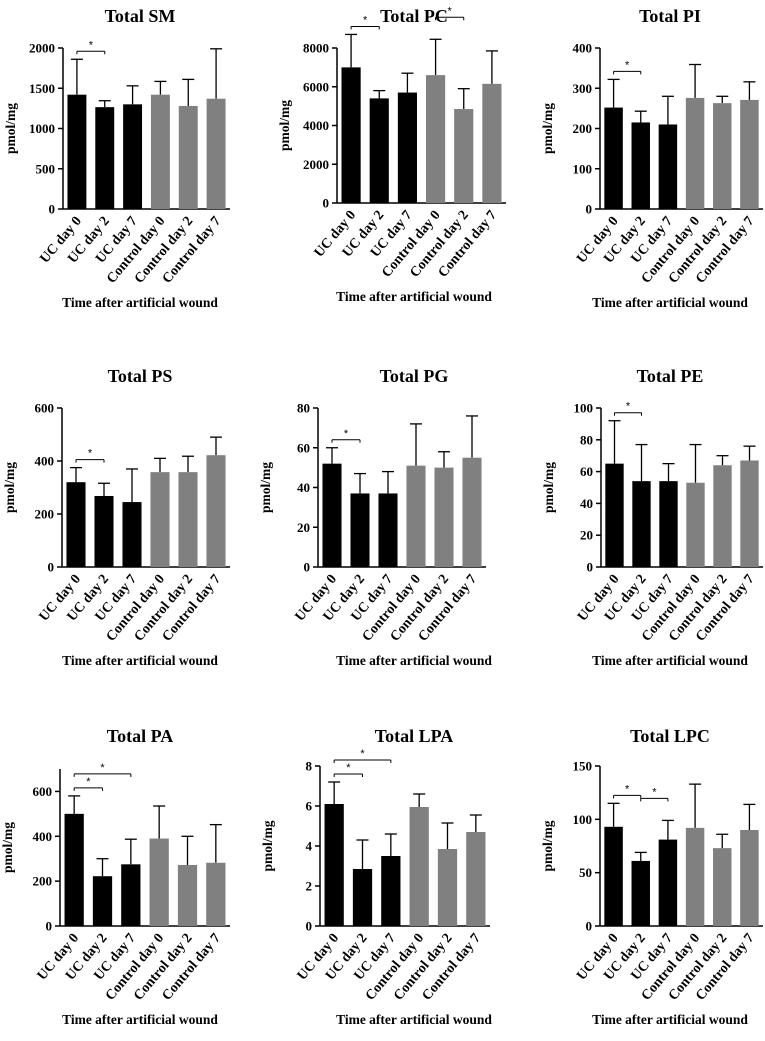  Describe the element at coordinates (316, 48) in the screenshot. I see `y-tick-label: 8000` at that location.